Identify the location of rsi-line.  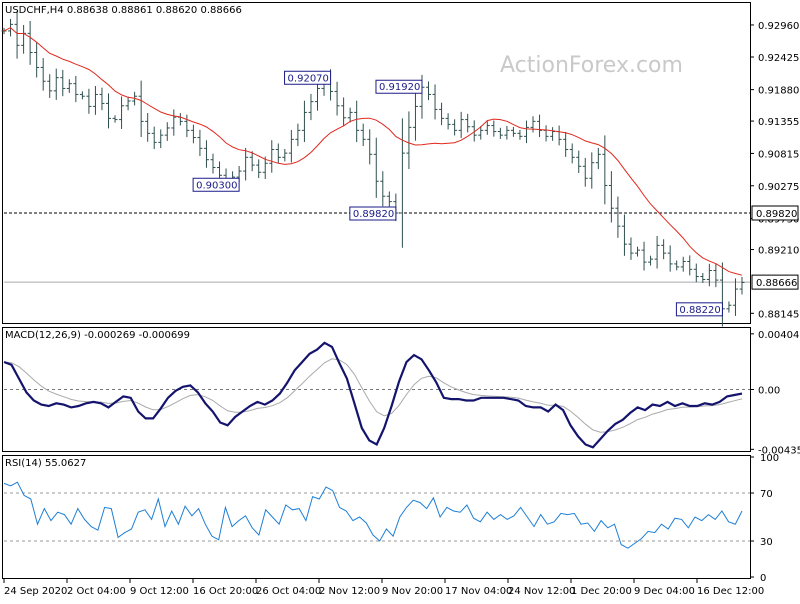
(373, 515).